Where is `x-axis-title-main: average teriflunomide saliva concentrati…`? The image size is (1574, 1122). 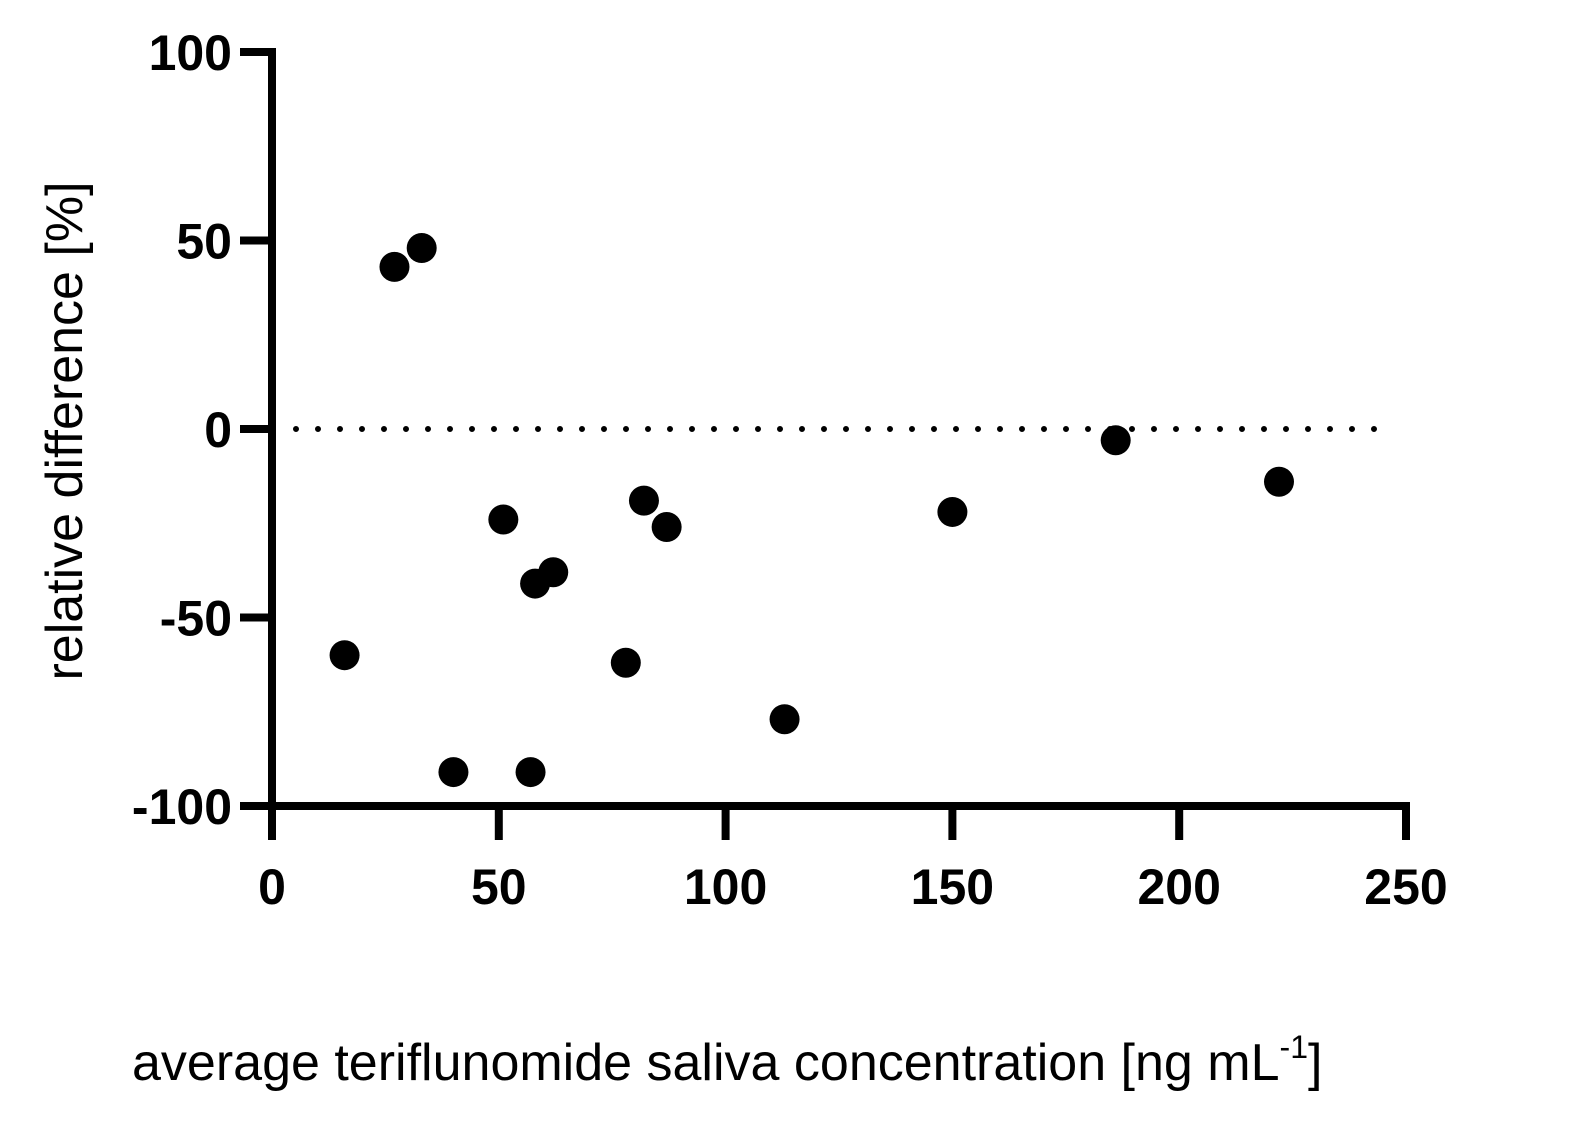 x-axis-title-main: average teriflunomide saliva concentrati… is located at coordinates (706, 1063).